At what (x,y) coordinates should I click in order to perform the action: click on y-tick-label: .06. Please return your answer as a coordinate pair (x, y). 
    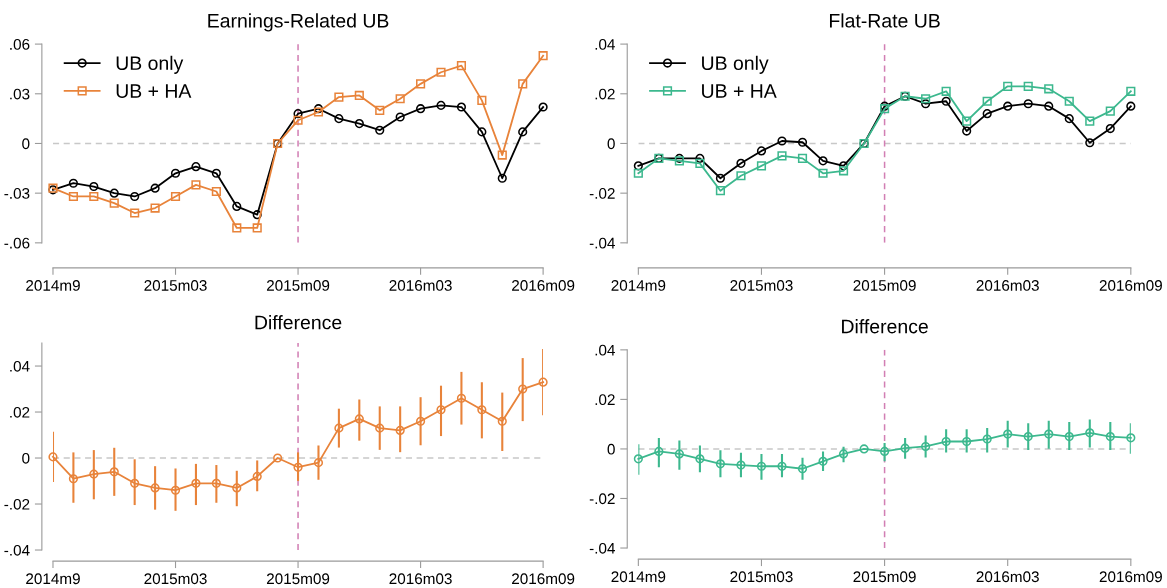
    Looking at the image, I should click on (20, 44).